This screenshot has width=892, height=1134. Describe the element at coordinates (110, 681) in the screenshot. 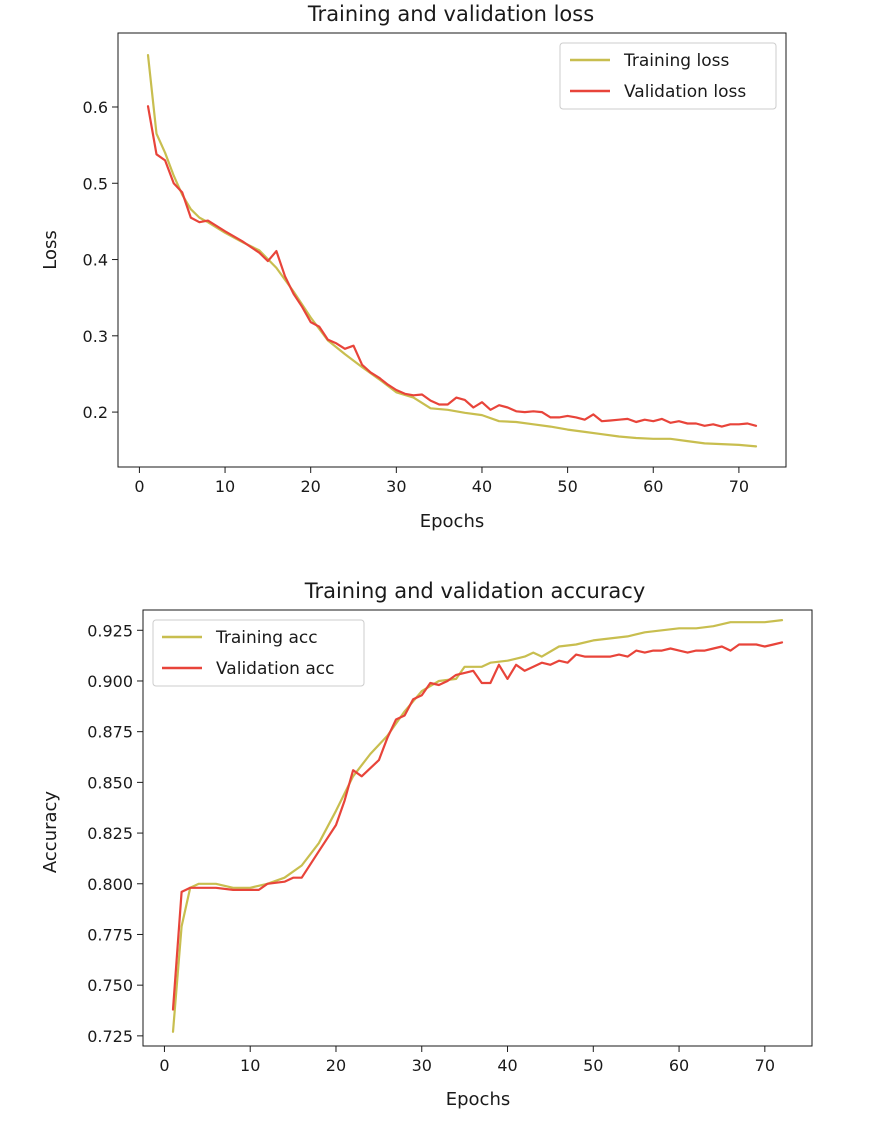

I see `accuracy-y-tick-label: 0.900` at that location.